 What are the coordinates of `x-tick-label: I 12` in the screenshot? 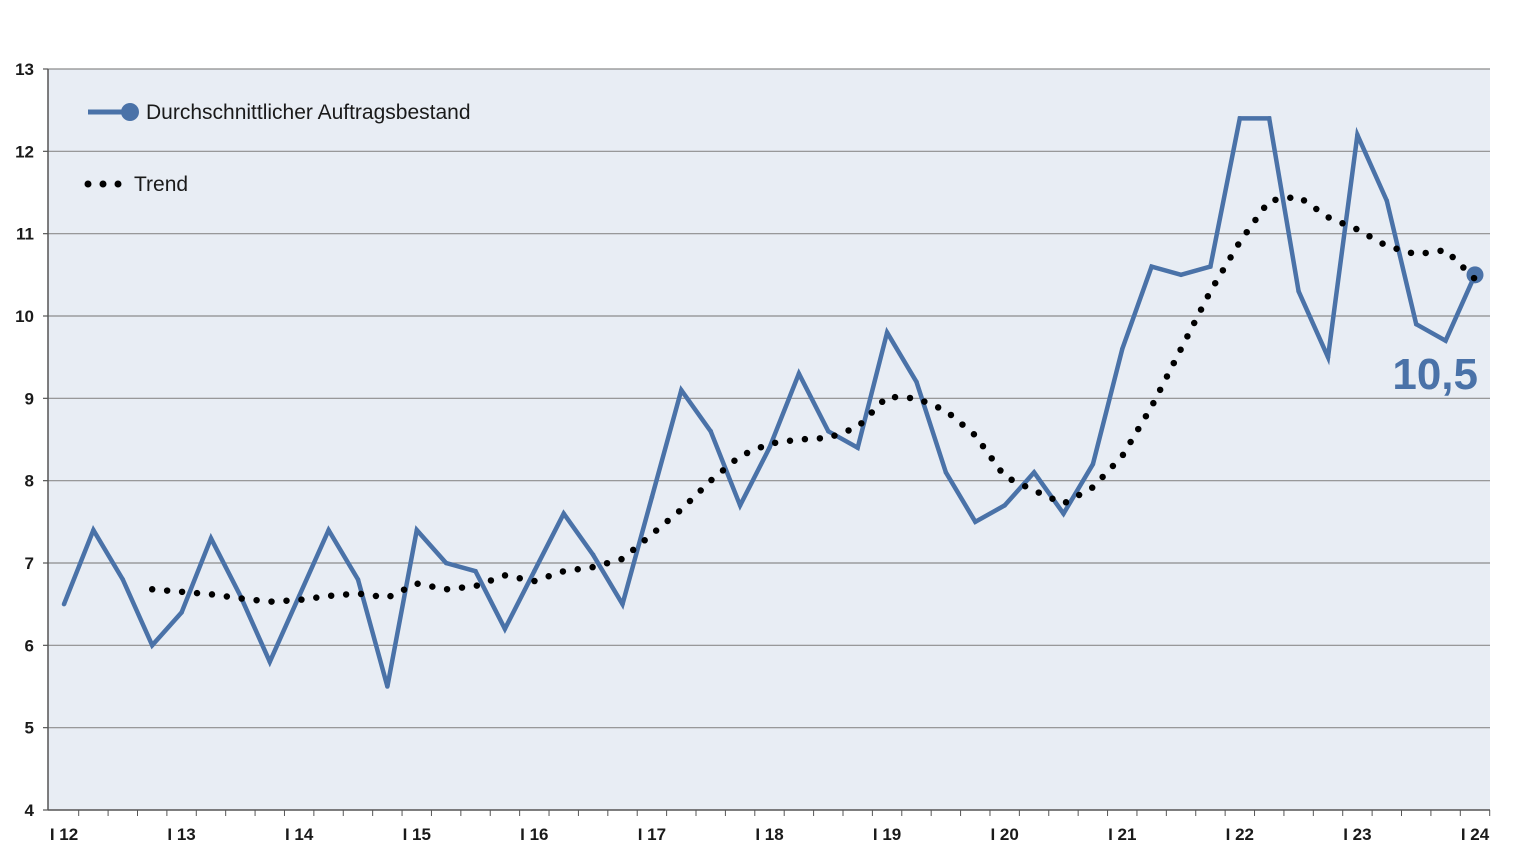 It's located at (64, 834).